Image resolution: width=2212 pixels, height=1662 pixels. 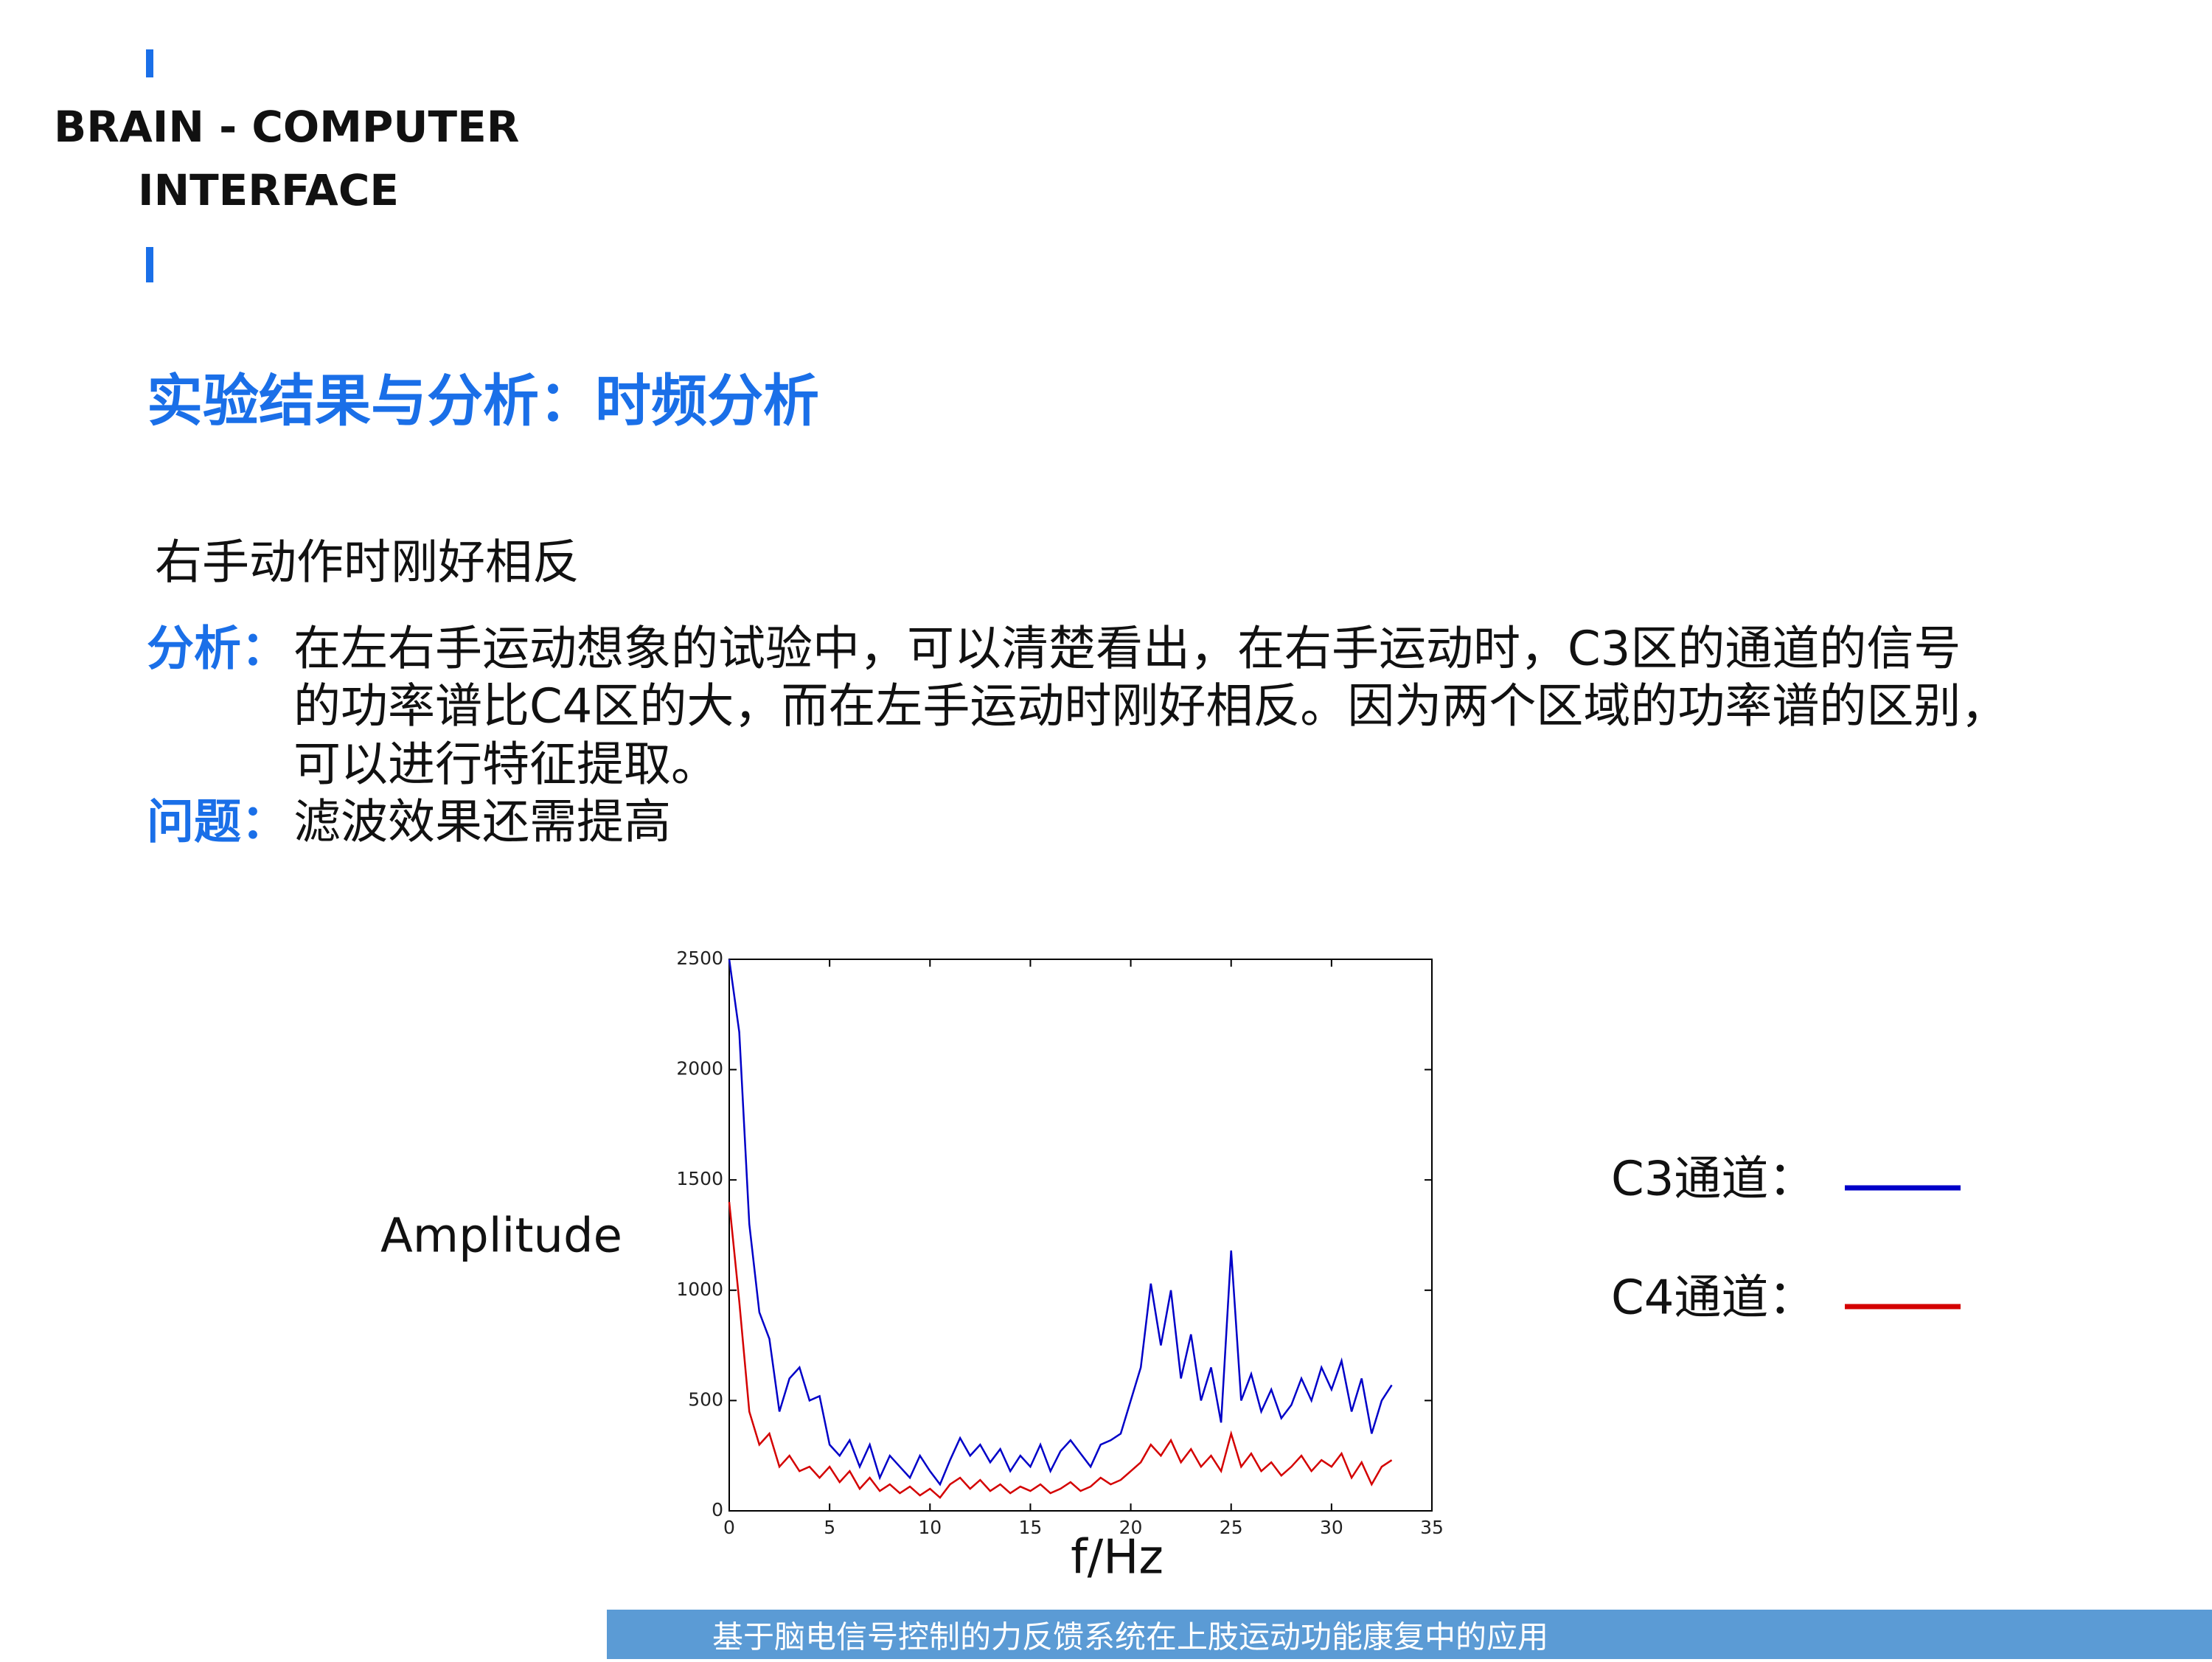 I want to click on analysis-line: 可以进行特征提取。, so click(x=505, y=765).